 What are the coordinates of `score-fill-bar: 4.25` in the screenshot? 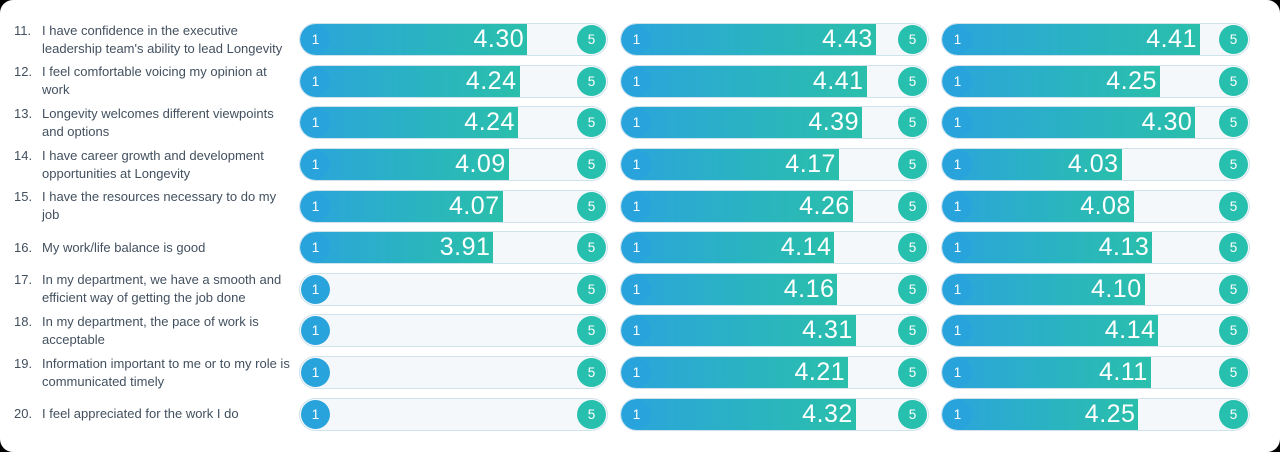 It's located at (1051, 81).